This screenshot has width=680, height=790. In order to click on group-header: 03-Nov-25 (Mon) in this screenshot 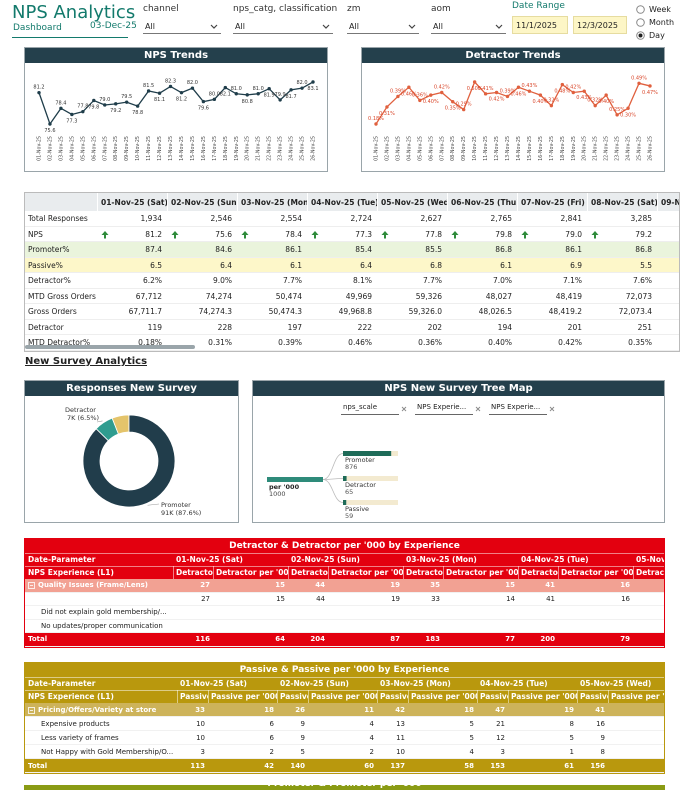, I will do `click(415, 683)`.